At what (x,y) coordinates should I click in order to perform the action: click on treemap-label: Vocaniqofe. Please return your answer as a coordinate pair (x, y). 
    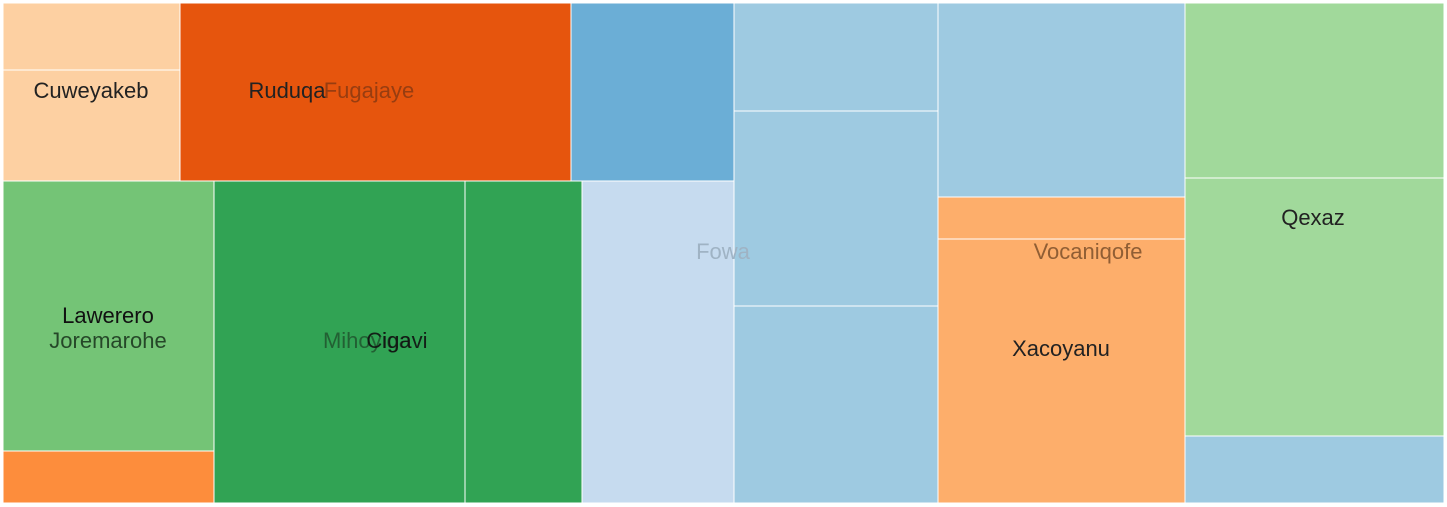
    Looking at the image, I should click on (1088, 251).